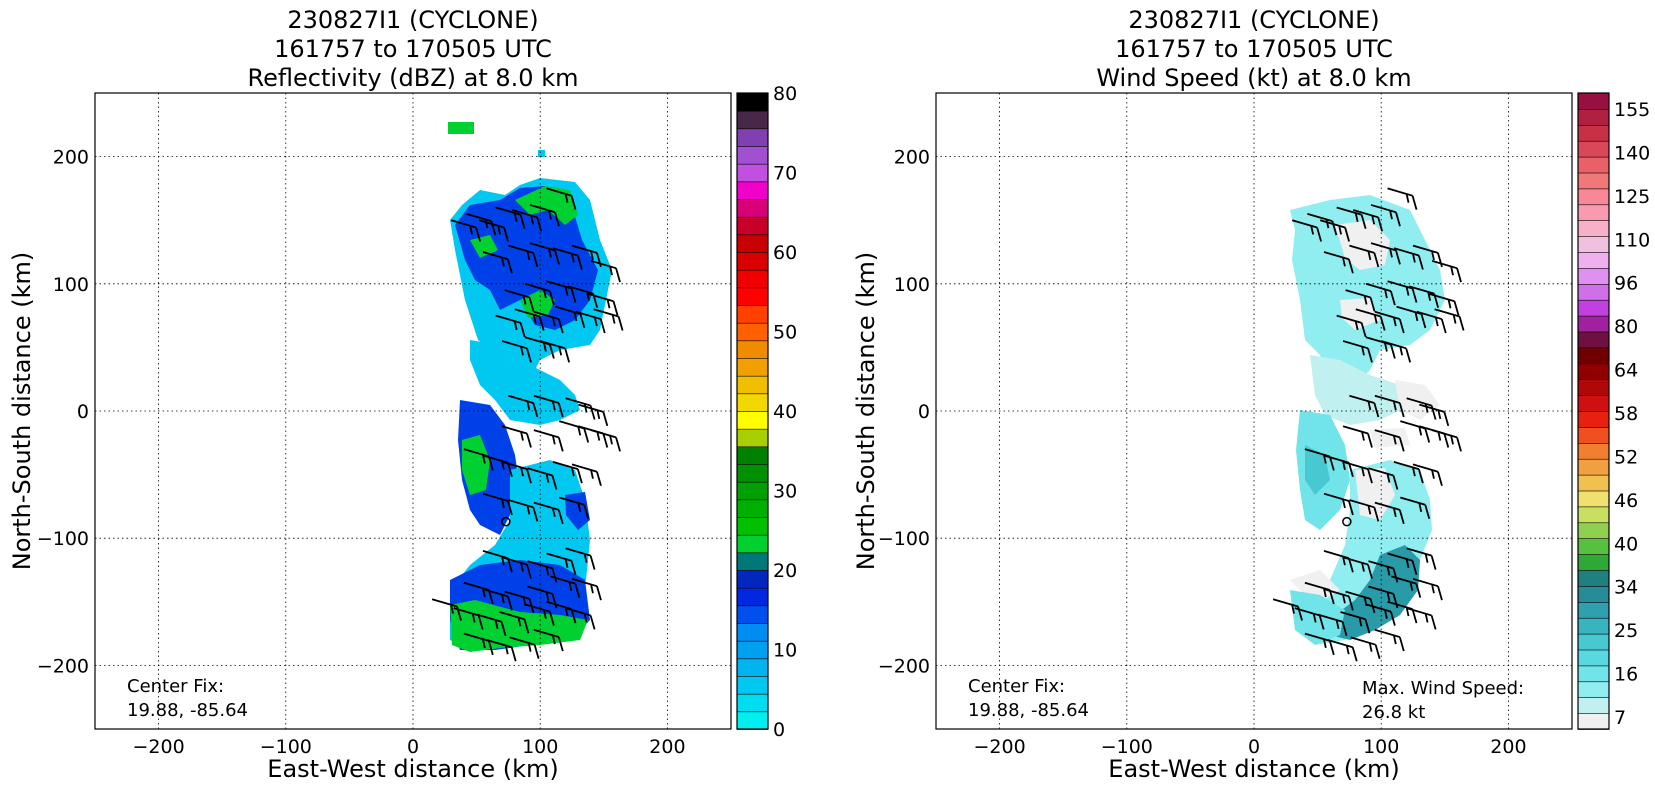 The width and height of the screenshot is (1655, 787). Describe the element at coordinates (1342, 536) in the screenshot. I see `wind-region-south-light` at that location.